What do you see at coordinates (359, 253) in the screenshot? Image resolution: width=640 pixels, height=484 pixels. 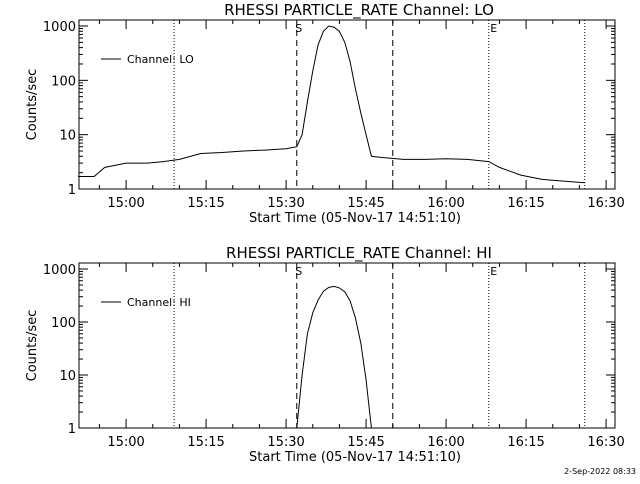 I see `chart-title: RHESSI PARTICLE_RATE Channel: HI` at bounding box center [359, 253].